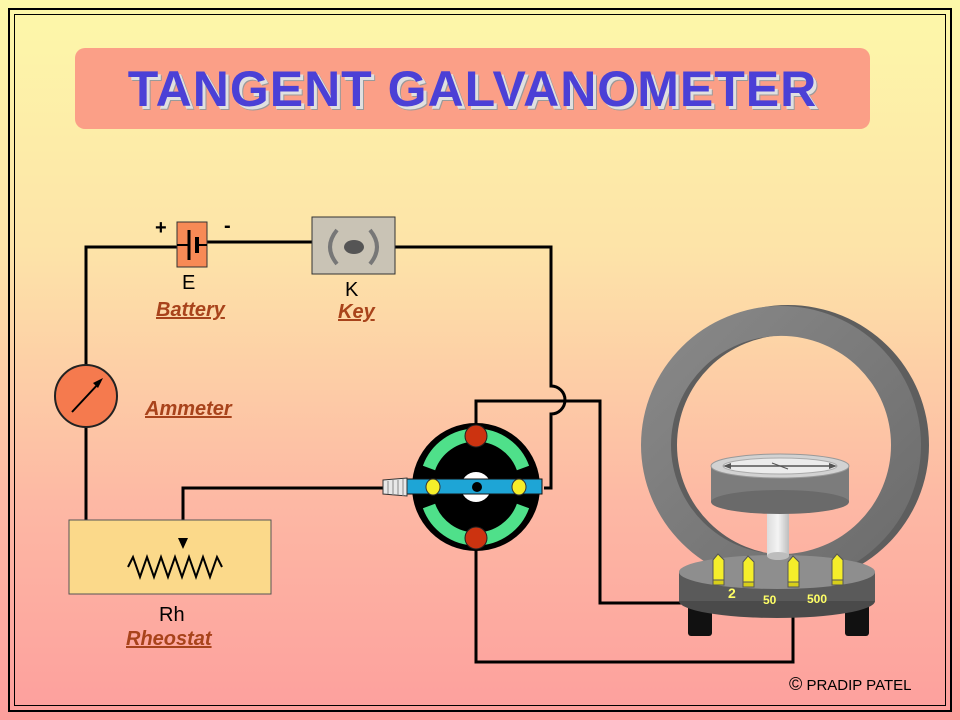 Image resolution: width=960 pixels, height=720 pixels. What do you see at coordinates (356, 312) in the screenshot?
I see `key-label: Key` at bounding box center [356, 312].